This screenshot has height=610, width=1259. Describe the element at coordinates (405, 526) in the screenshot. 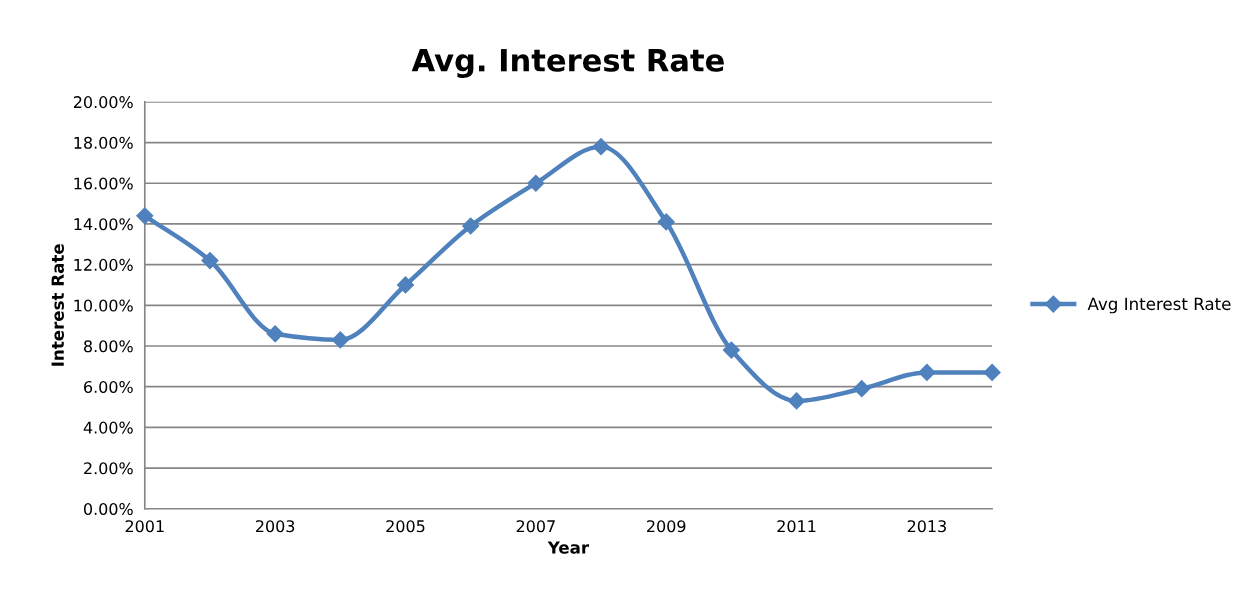

I see `x-tick-label: 2005` at that location.